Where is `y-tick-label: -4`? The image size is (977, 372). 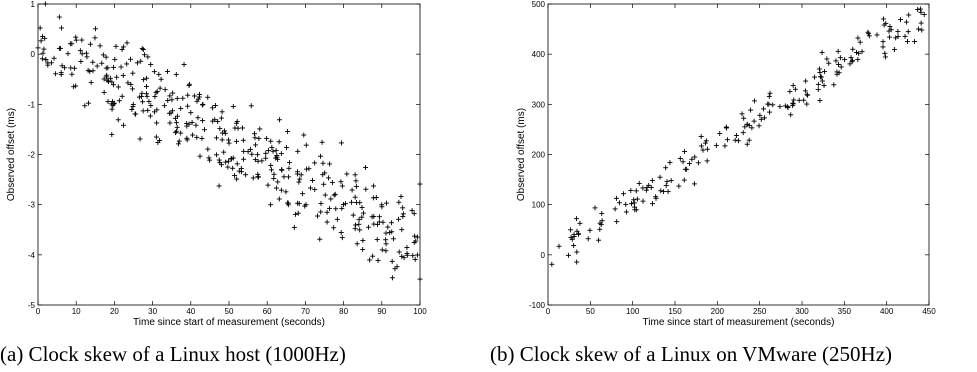
y-tick-label: -4 is located at coordinates (32, 255).